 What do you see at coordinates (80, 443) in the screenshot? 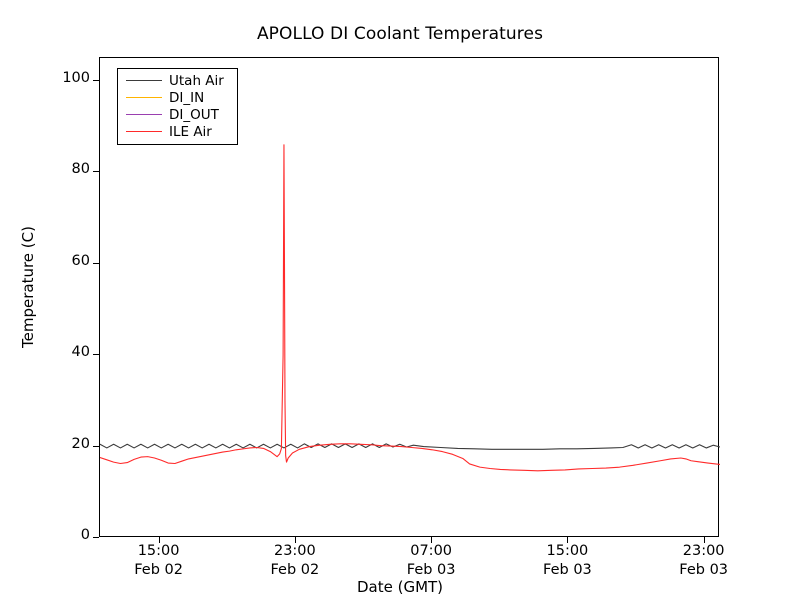
I see `y-tick-label: 20` at bounding box center [80, 443].